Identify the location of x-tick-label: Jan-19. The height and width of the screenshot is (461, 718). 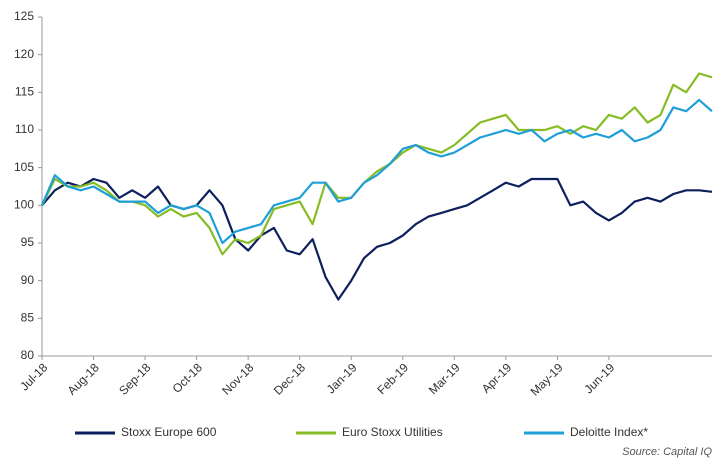
(342, 378).